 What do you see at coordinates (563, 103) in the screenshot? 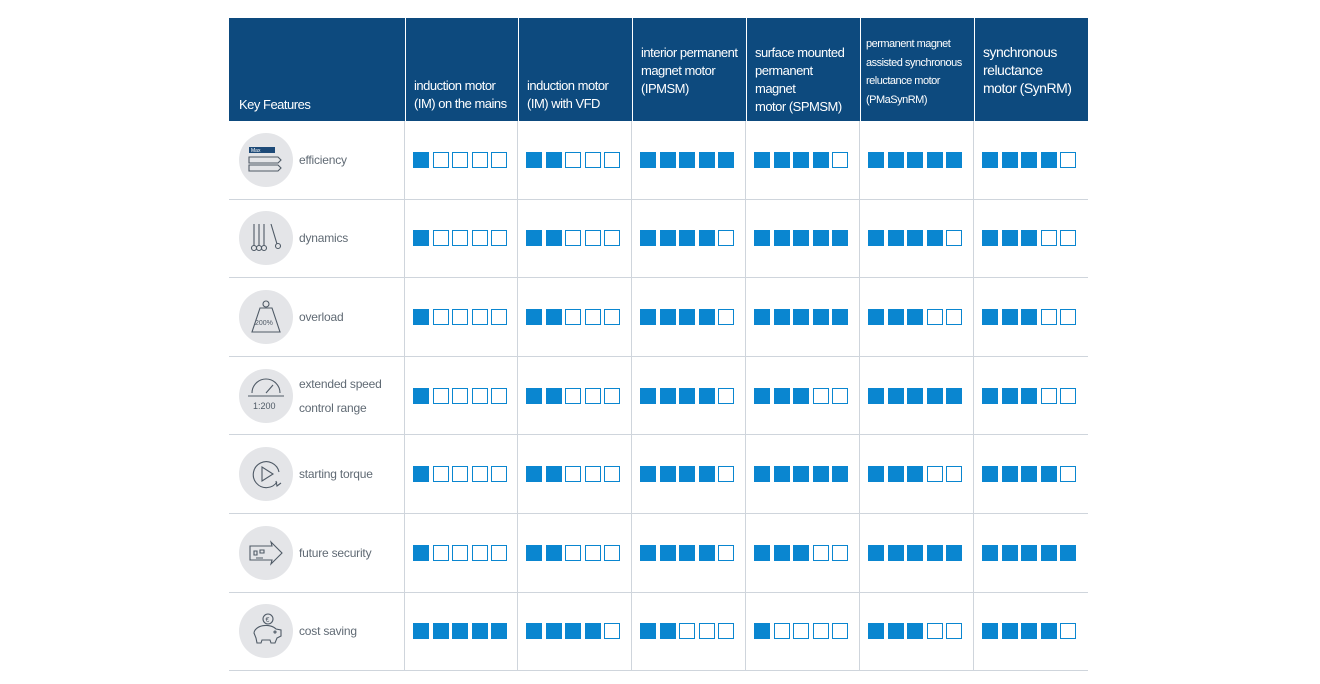
I see `col-header-line: (IM) with VFD` at bounding box center [563, 103].